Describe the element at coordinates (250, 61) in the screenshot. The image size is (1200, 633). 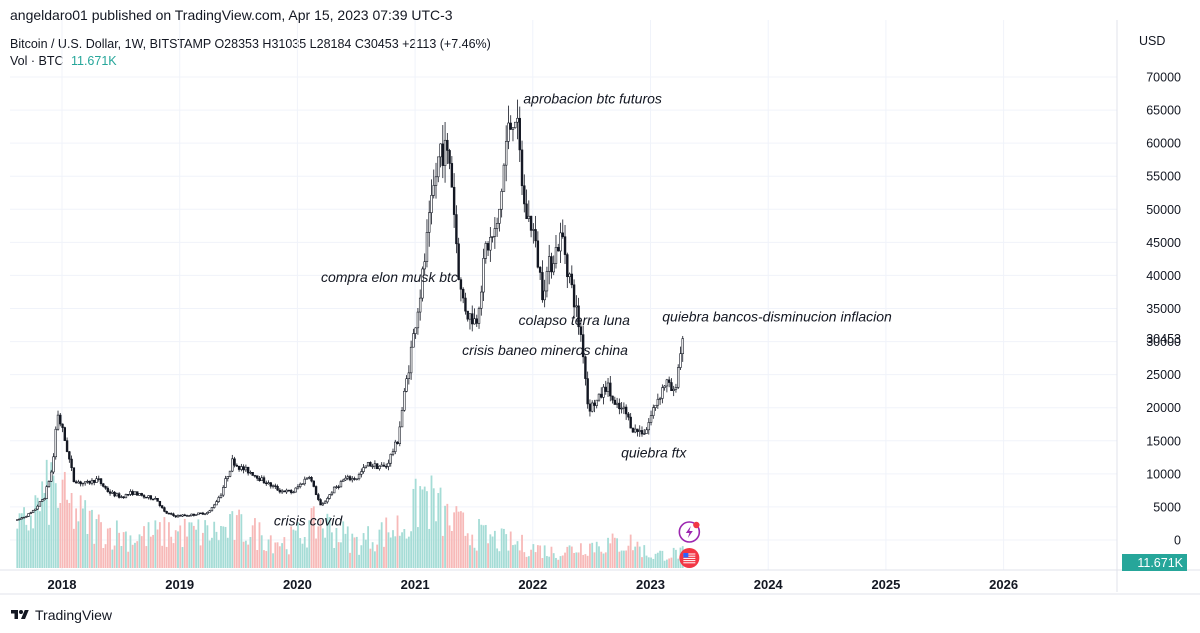
I see `volume-legend: Vol · BTC 11.671K` at that location.